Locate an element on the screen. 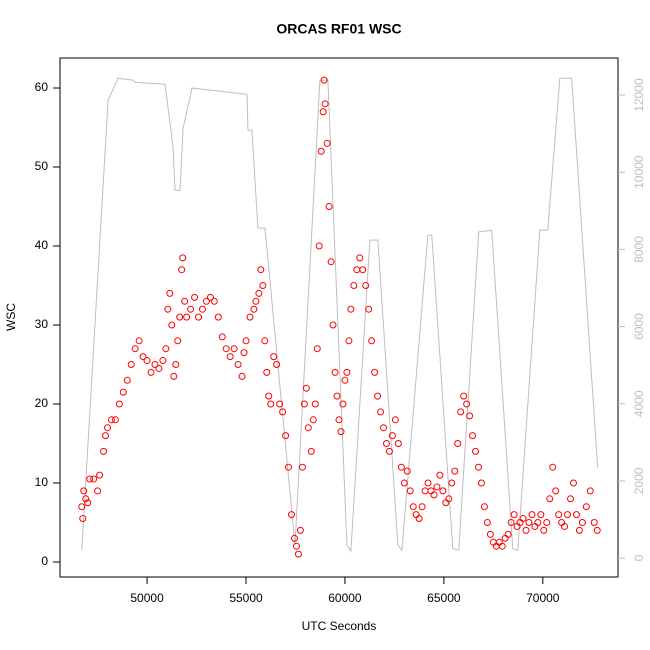 Image resolution: width=650 pixels, height=650 pixels. y2-tick-label: 12000 is located at coordinates (639, 95).